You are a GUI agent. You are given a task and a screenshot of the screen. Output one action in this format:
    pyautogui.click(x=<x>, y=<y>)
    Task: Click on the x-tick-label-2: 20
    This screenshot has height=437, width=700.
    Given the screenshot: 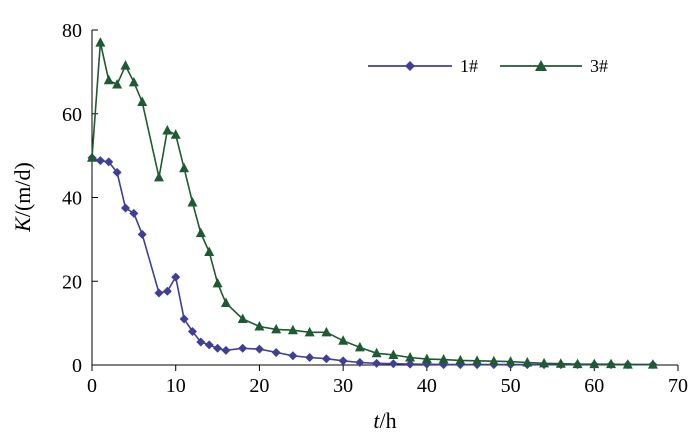 What is the action you would take?
    pyautogui.click(x=259, y=386)
    